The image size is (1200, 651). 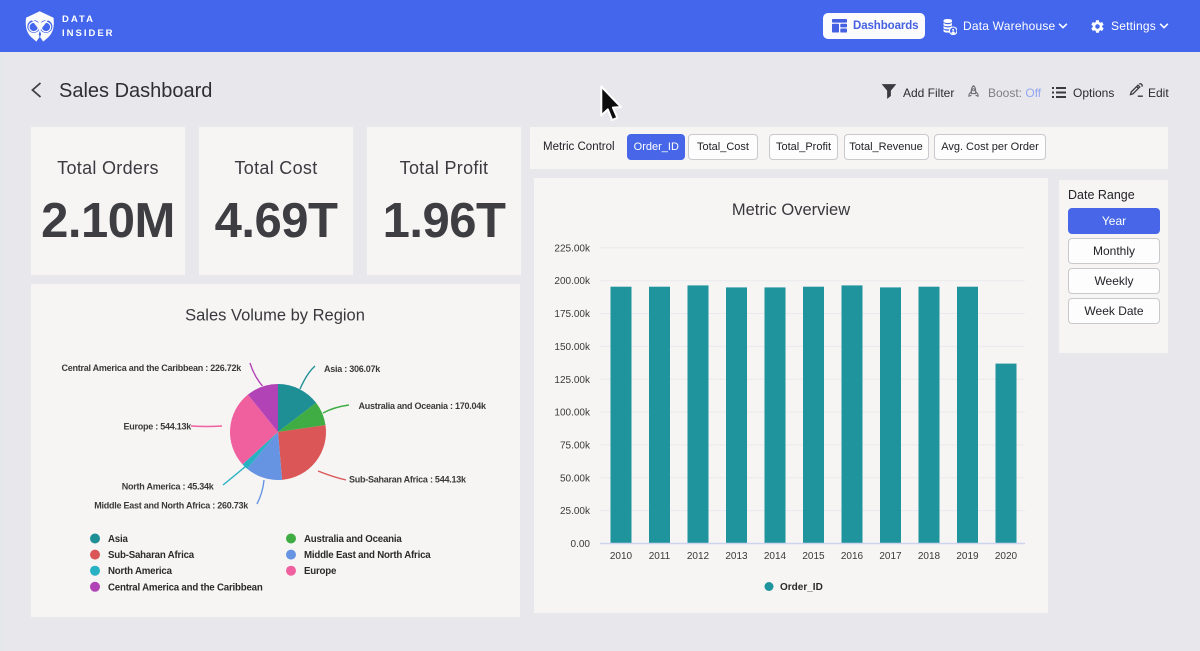 I want to click on svg-text: 125.00k, so click(x=572, y=380).